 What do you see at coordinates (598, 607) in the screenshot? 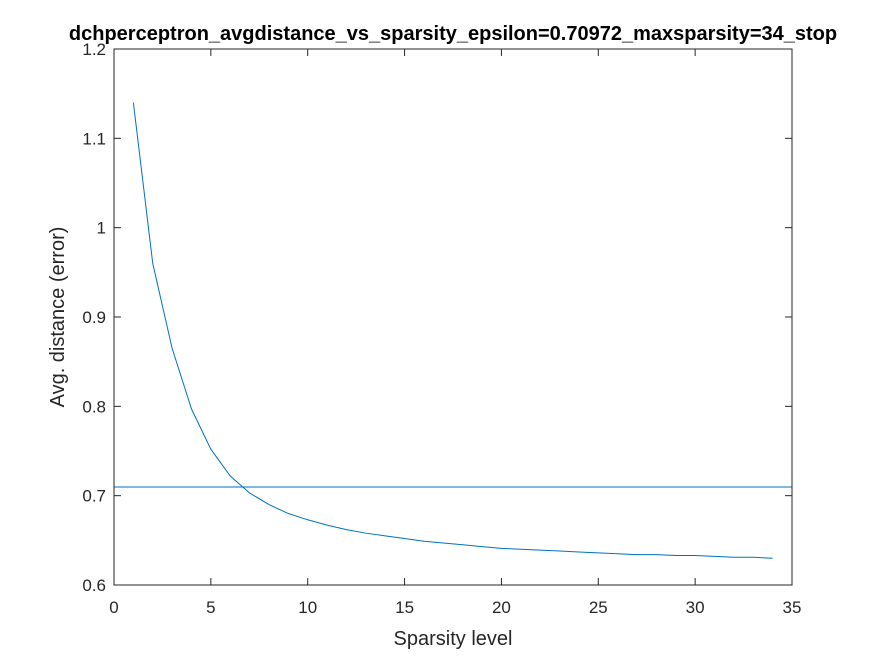
I see `x-tick-label: 25` at bounding box center [598, 607].